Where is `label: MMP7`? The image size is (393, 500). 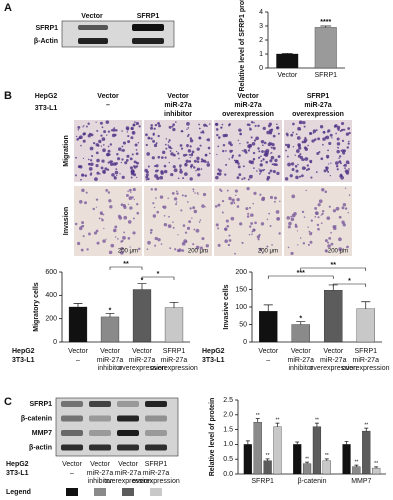 label: MMP7 is located at coordinates (361, 481).